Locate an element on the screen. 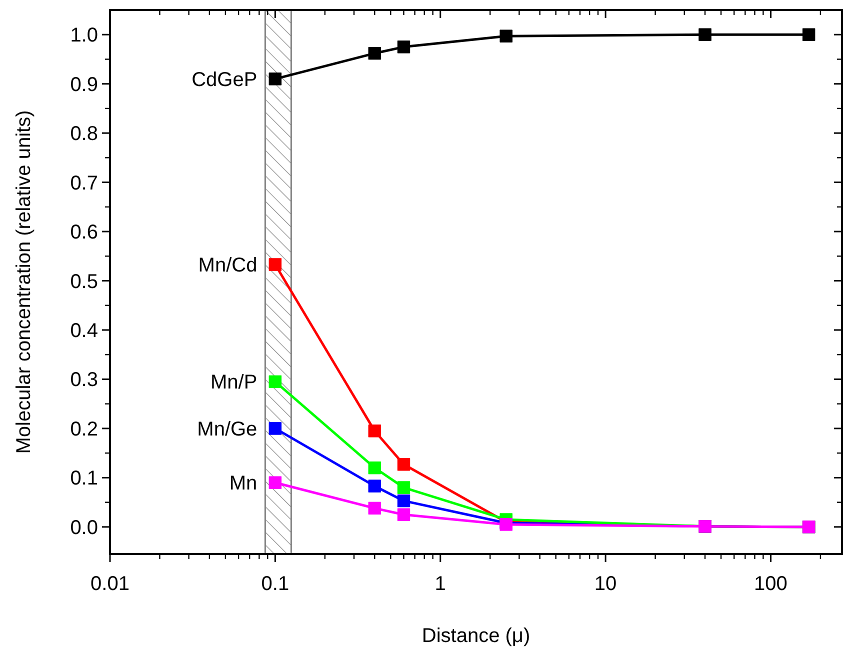  x-tick-label: 10 is located at coordinates (605, 584).